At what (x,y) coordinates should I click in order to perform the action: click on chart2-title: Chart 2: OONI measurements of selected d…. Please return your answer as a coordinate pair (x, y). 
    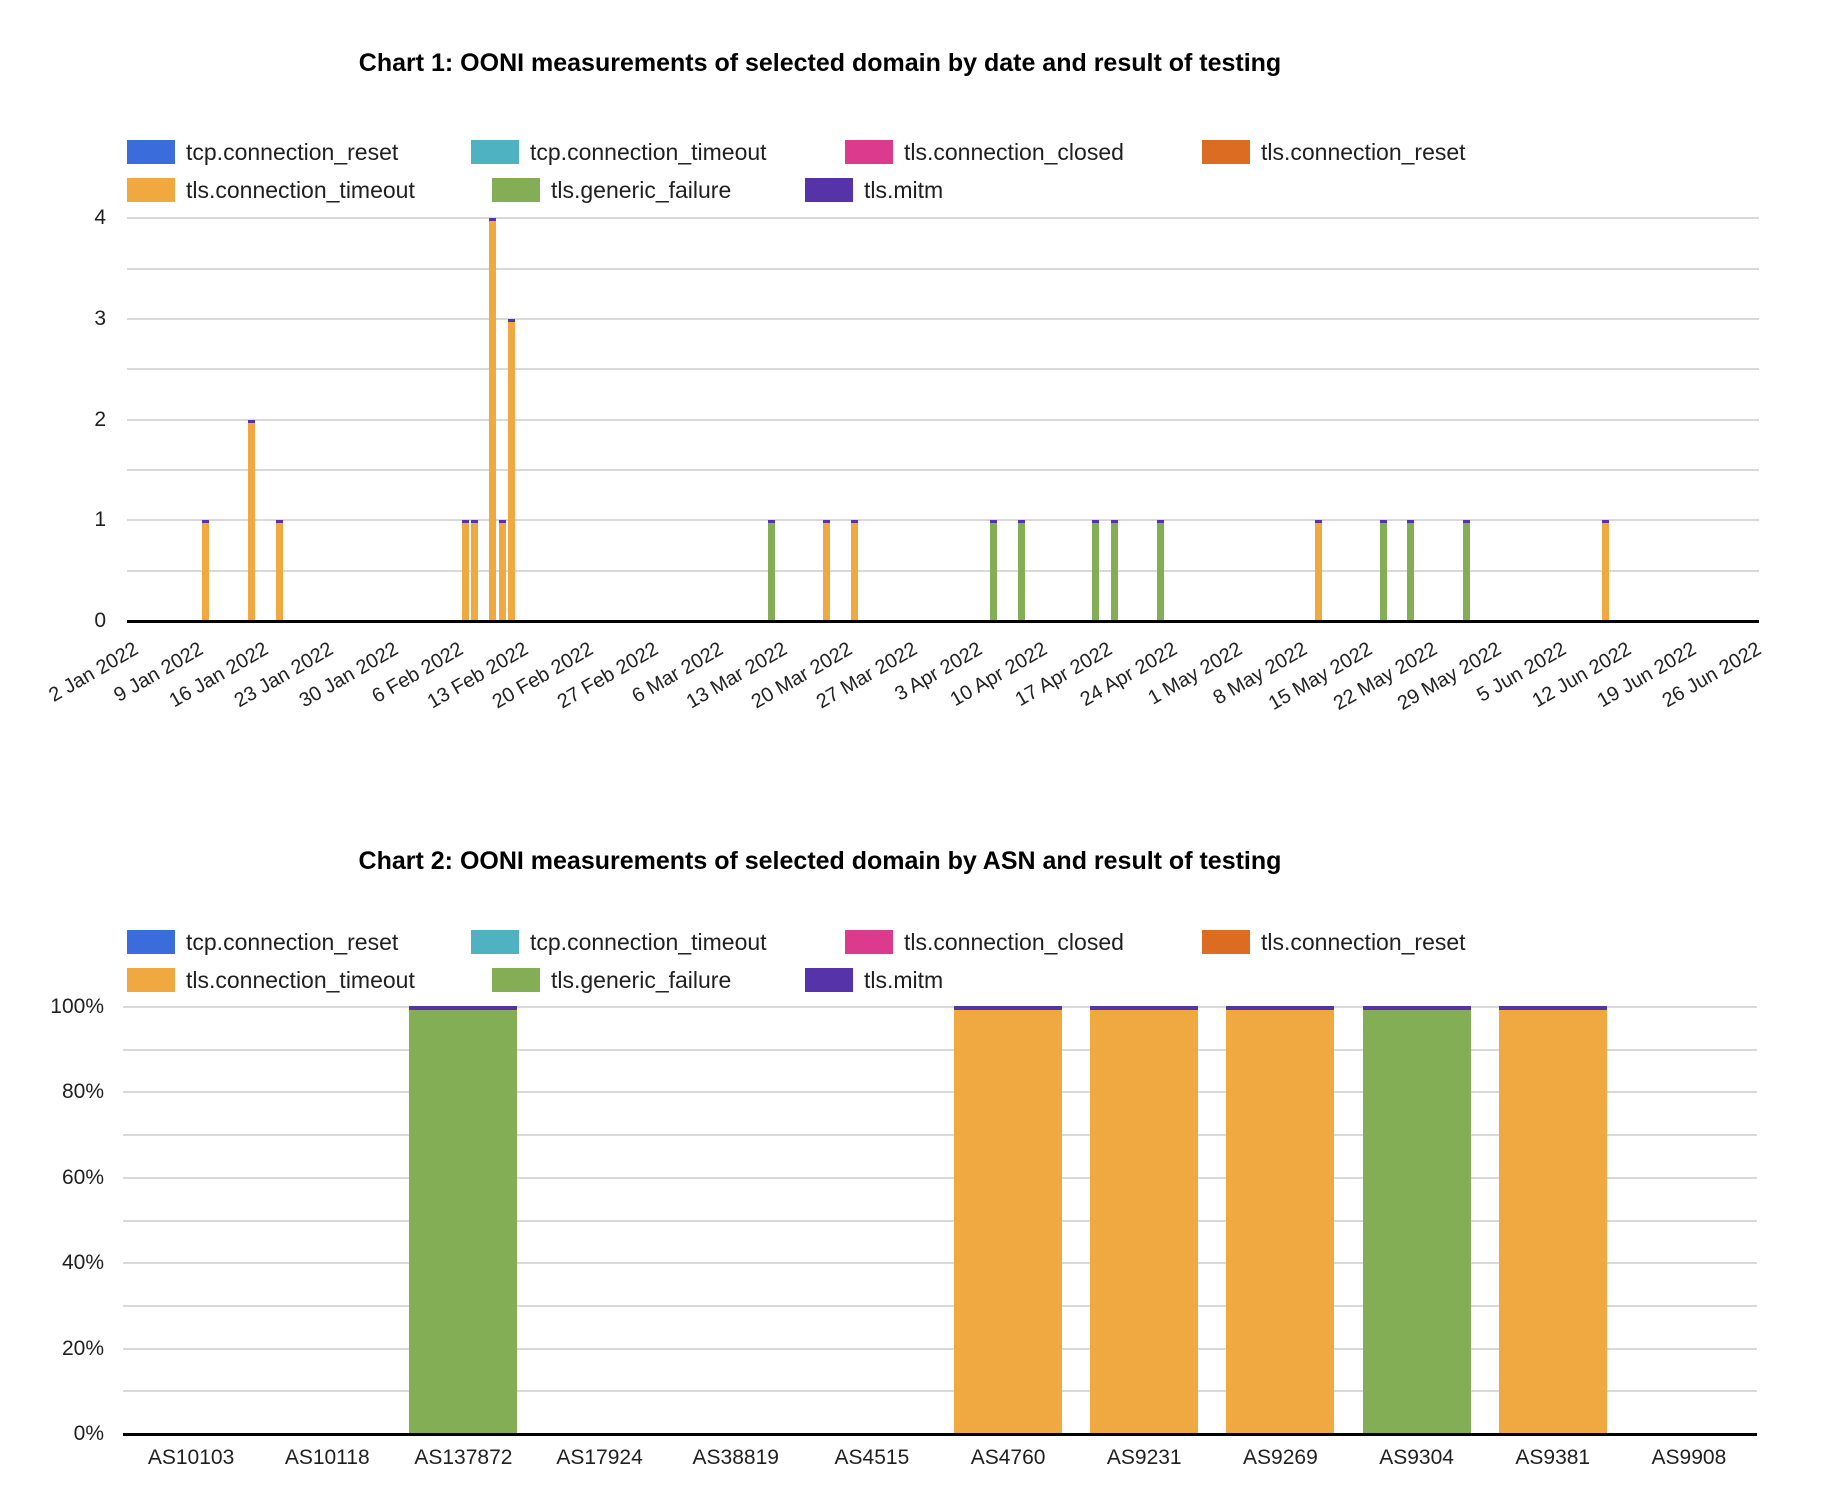
    Looking at the image, I should click on (820, 860).